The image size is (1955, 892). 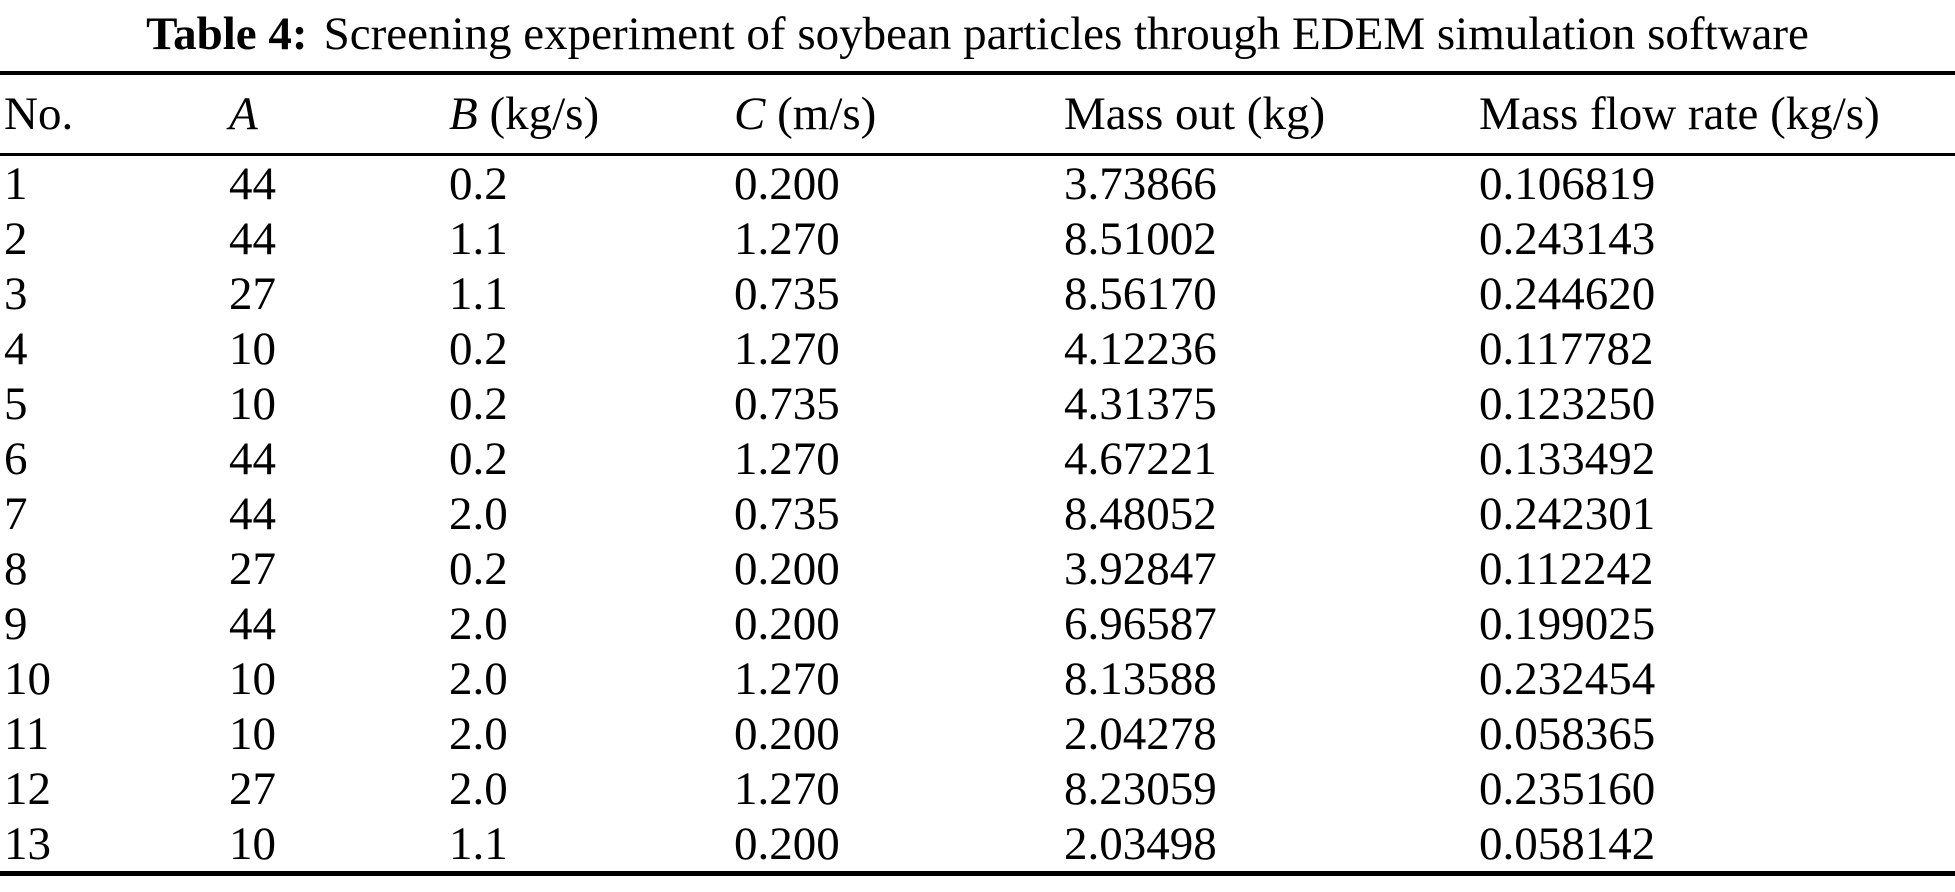 What do you see at coordinates (27, 733) in the screenshot?
I see `cell-no: 11` at bounding box center [27, 733].